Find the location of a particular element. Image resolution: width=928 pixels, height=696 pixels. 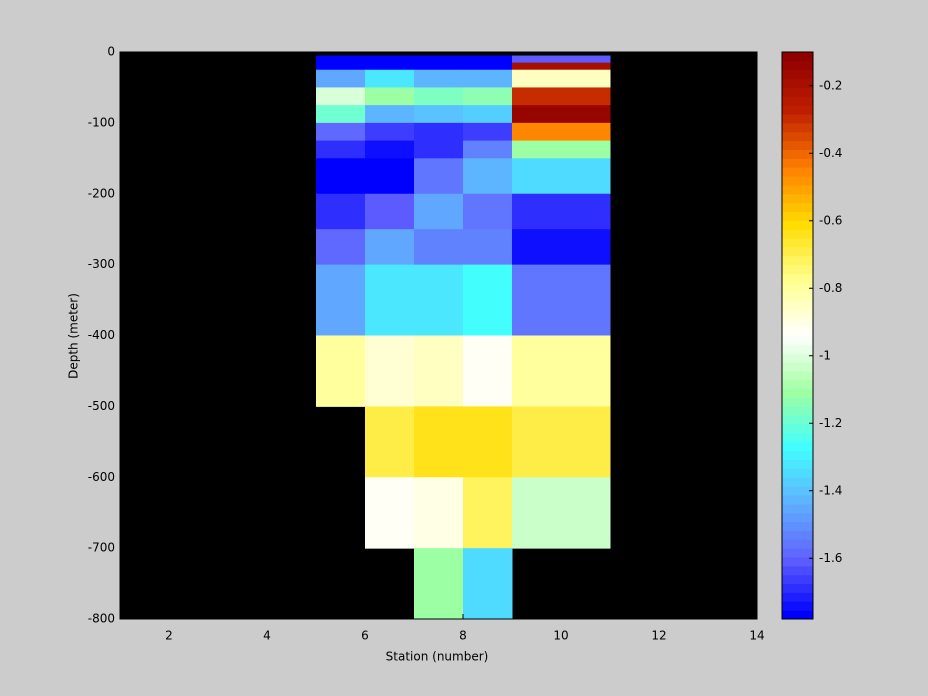

x-tick-label: 12 is located at coordinates (658, 636).